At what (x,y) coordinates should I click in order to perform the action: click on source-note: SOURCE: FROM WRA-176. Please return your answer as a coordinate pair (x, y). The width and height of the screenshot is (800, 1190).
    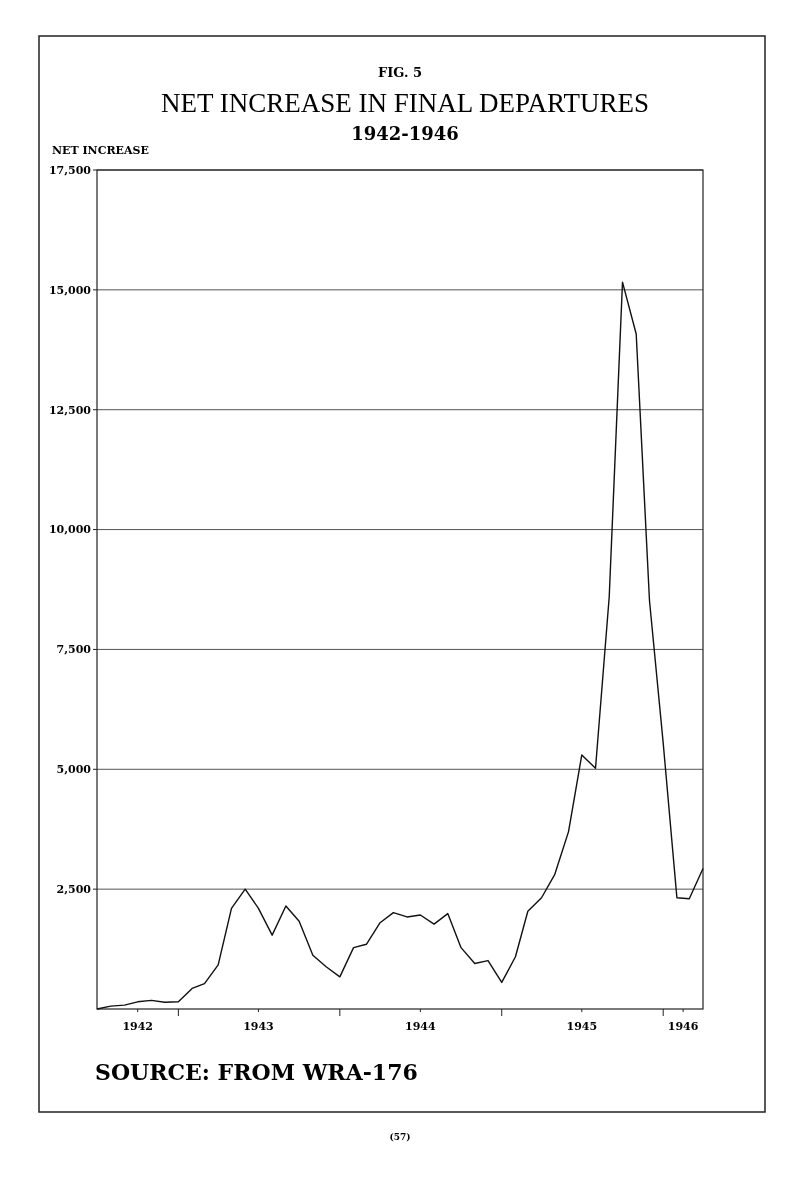
    Looking at the image, I should click on (256, 1072).